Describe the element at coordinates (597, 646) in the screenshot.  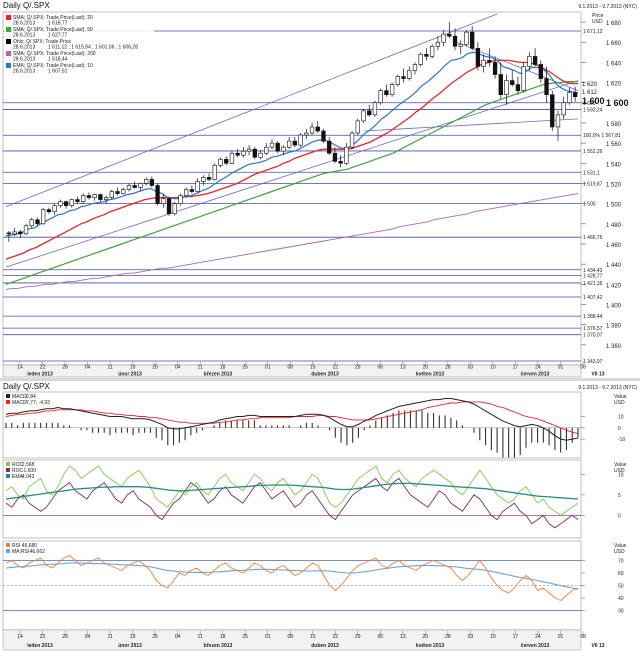
I see `x-month-label: VII 13` at that location.